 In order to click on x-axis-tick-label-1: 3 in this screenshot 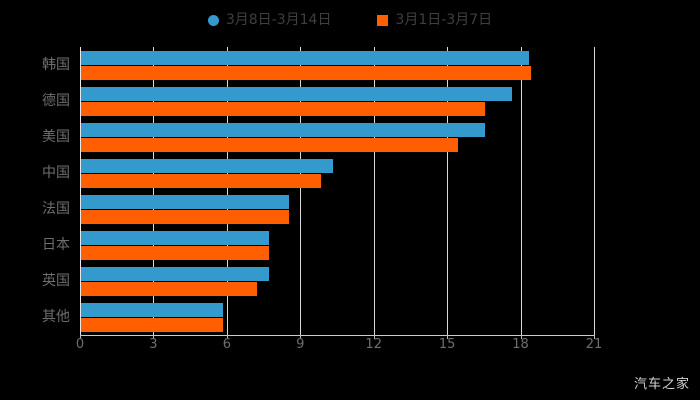, I will do `click(153, 344)`.